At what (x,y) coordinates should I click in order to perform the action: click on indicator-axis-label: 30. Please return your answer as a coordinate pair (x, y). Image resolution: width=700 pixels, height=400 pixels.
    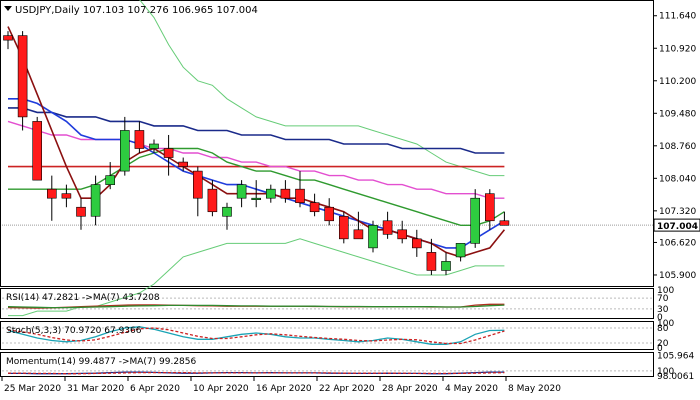
    Looking at the image, I should click on (663, 310).